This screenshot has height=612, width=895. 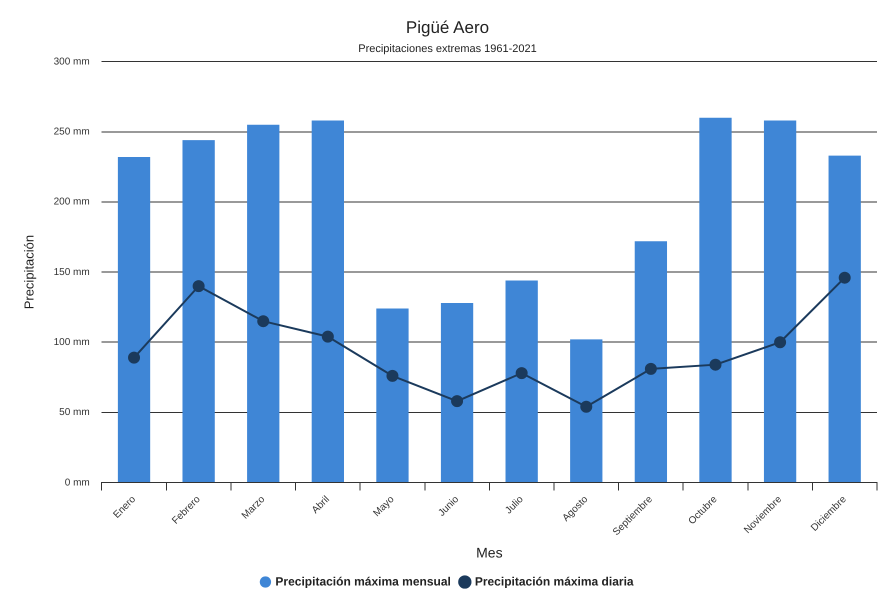 What do you see at coordinates (447, 49) in the screenshot?
I see `chart-subtitle: Precipitaciones extremas 1961-2021` at bounding box center [447, 49].